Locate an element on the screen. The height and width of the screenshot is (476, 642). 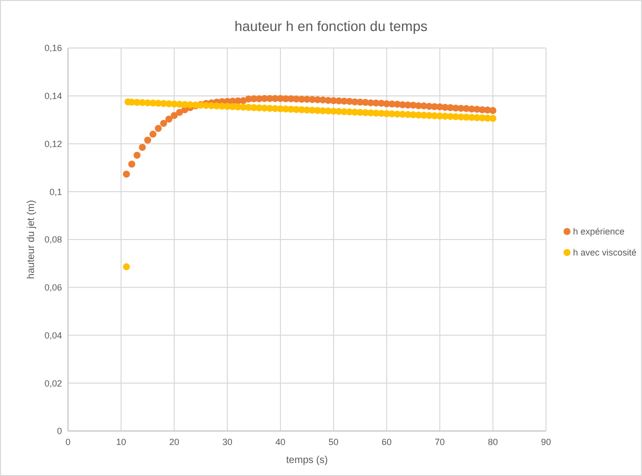
x-tick-label: 50 is located at coordinates (333, 442).